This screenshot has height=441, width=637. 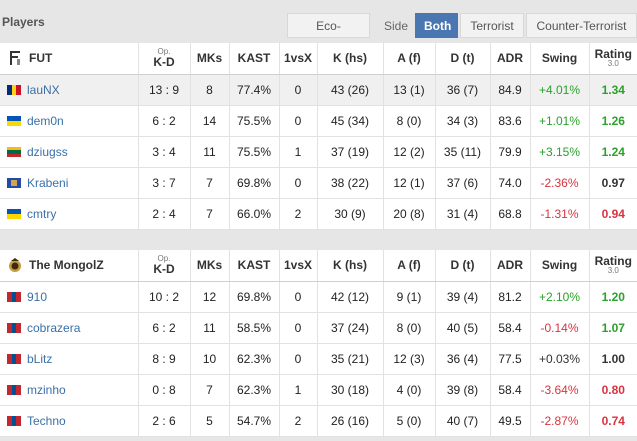 I want to click on player-name-link: bLitz, so click(x=40, y=358).